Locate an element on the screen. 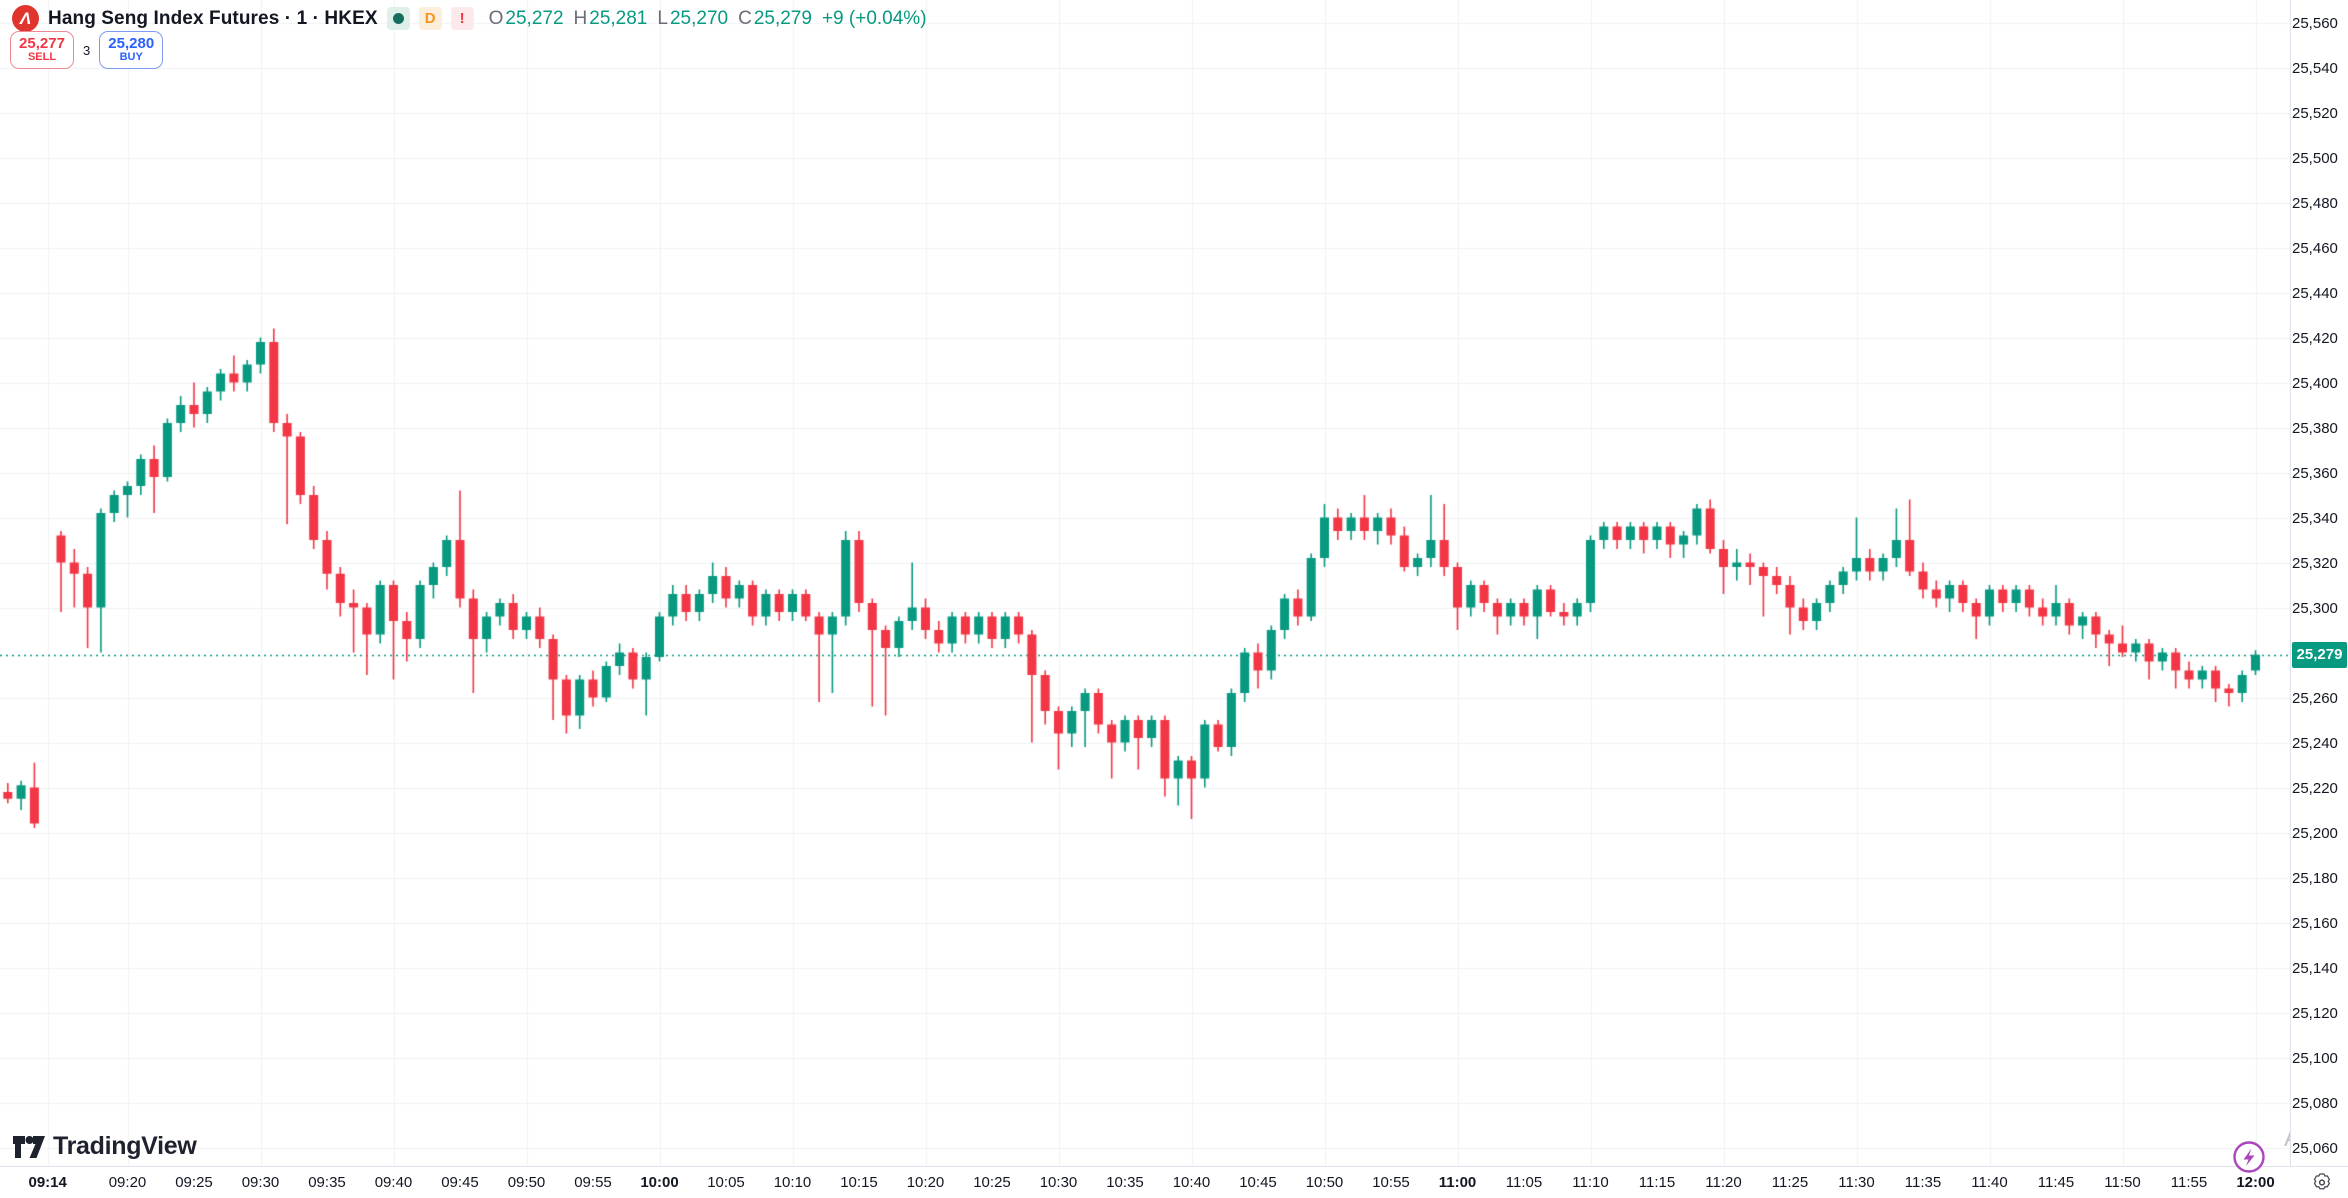  time-tick-label: 10:15 is located at coordinates (859, 1182).